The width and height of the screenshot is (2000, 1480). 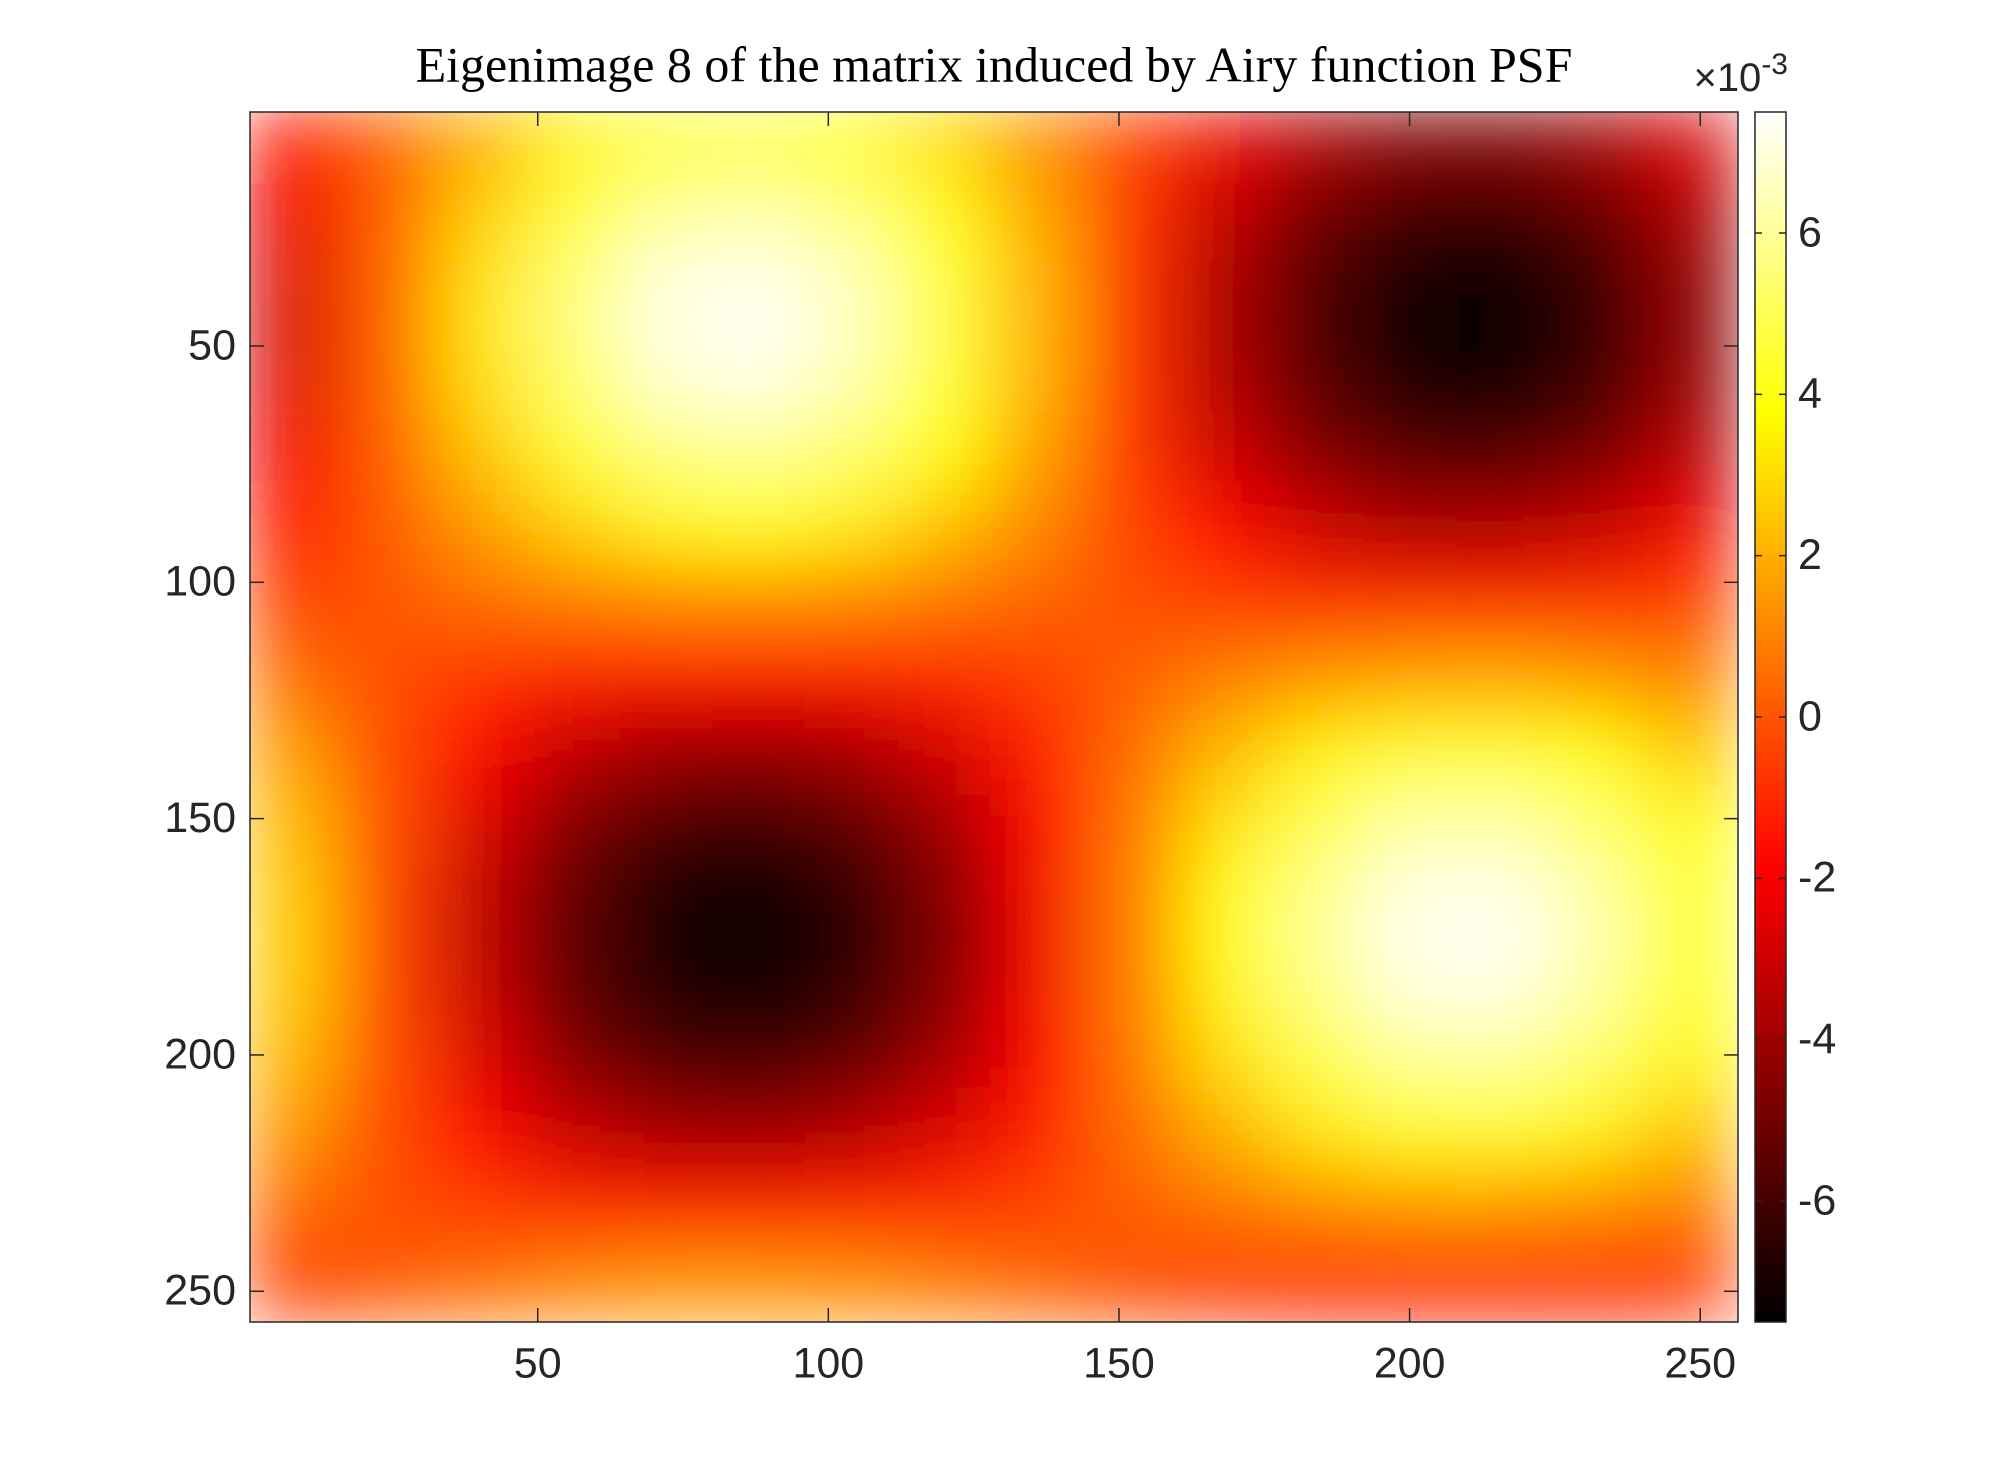 I want to click on x-tick-label: 150, so click(x=1119, y=1363).